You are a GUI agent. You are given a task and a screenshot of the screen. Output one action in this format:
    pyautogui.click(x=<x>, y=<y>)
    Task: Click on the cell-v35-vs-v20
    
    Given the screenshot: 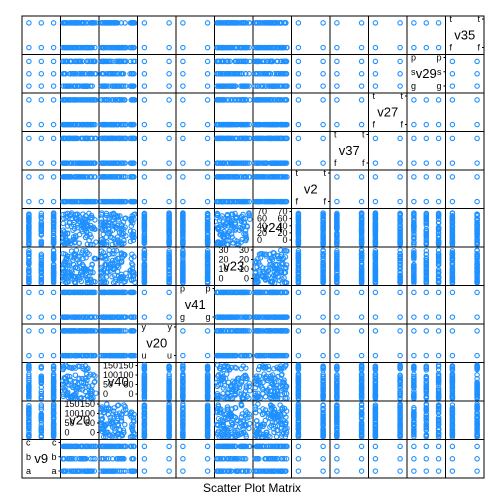 What is the action you would take?
    pyautogui.click(x=465, y=343)
    